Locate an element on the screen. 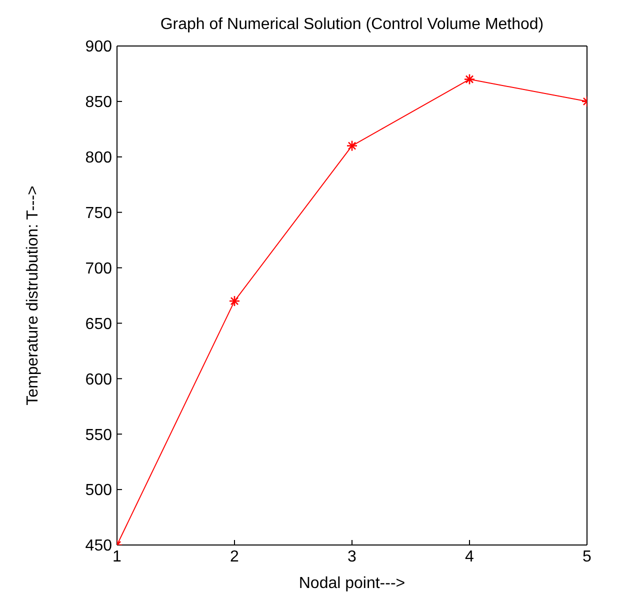 The height and width of the screenshot is (602, 620). y-tick-label: 500 is located at coordinates (98, 491).